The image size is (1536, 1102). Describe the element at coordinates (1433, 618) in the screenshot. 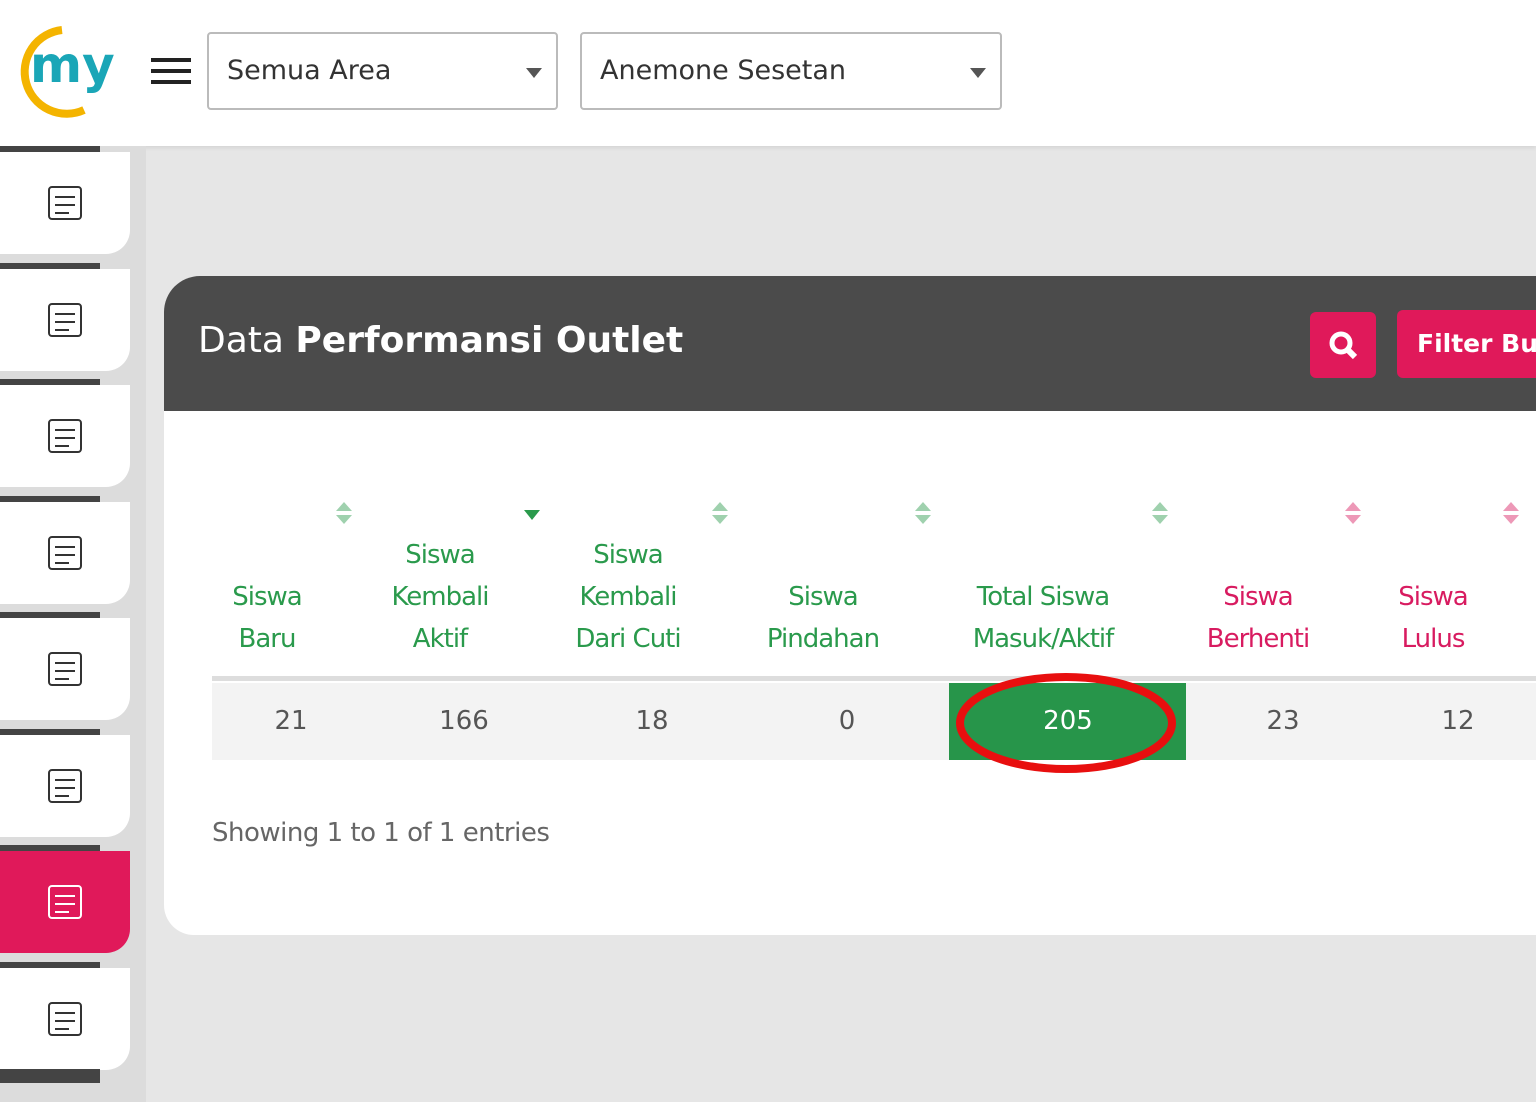

I see `column-header: Siswa Lulus` at that location.